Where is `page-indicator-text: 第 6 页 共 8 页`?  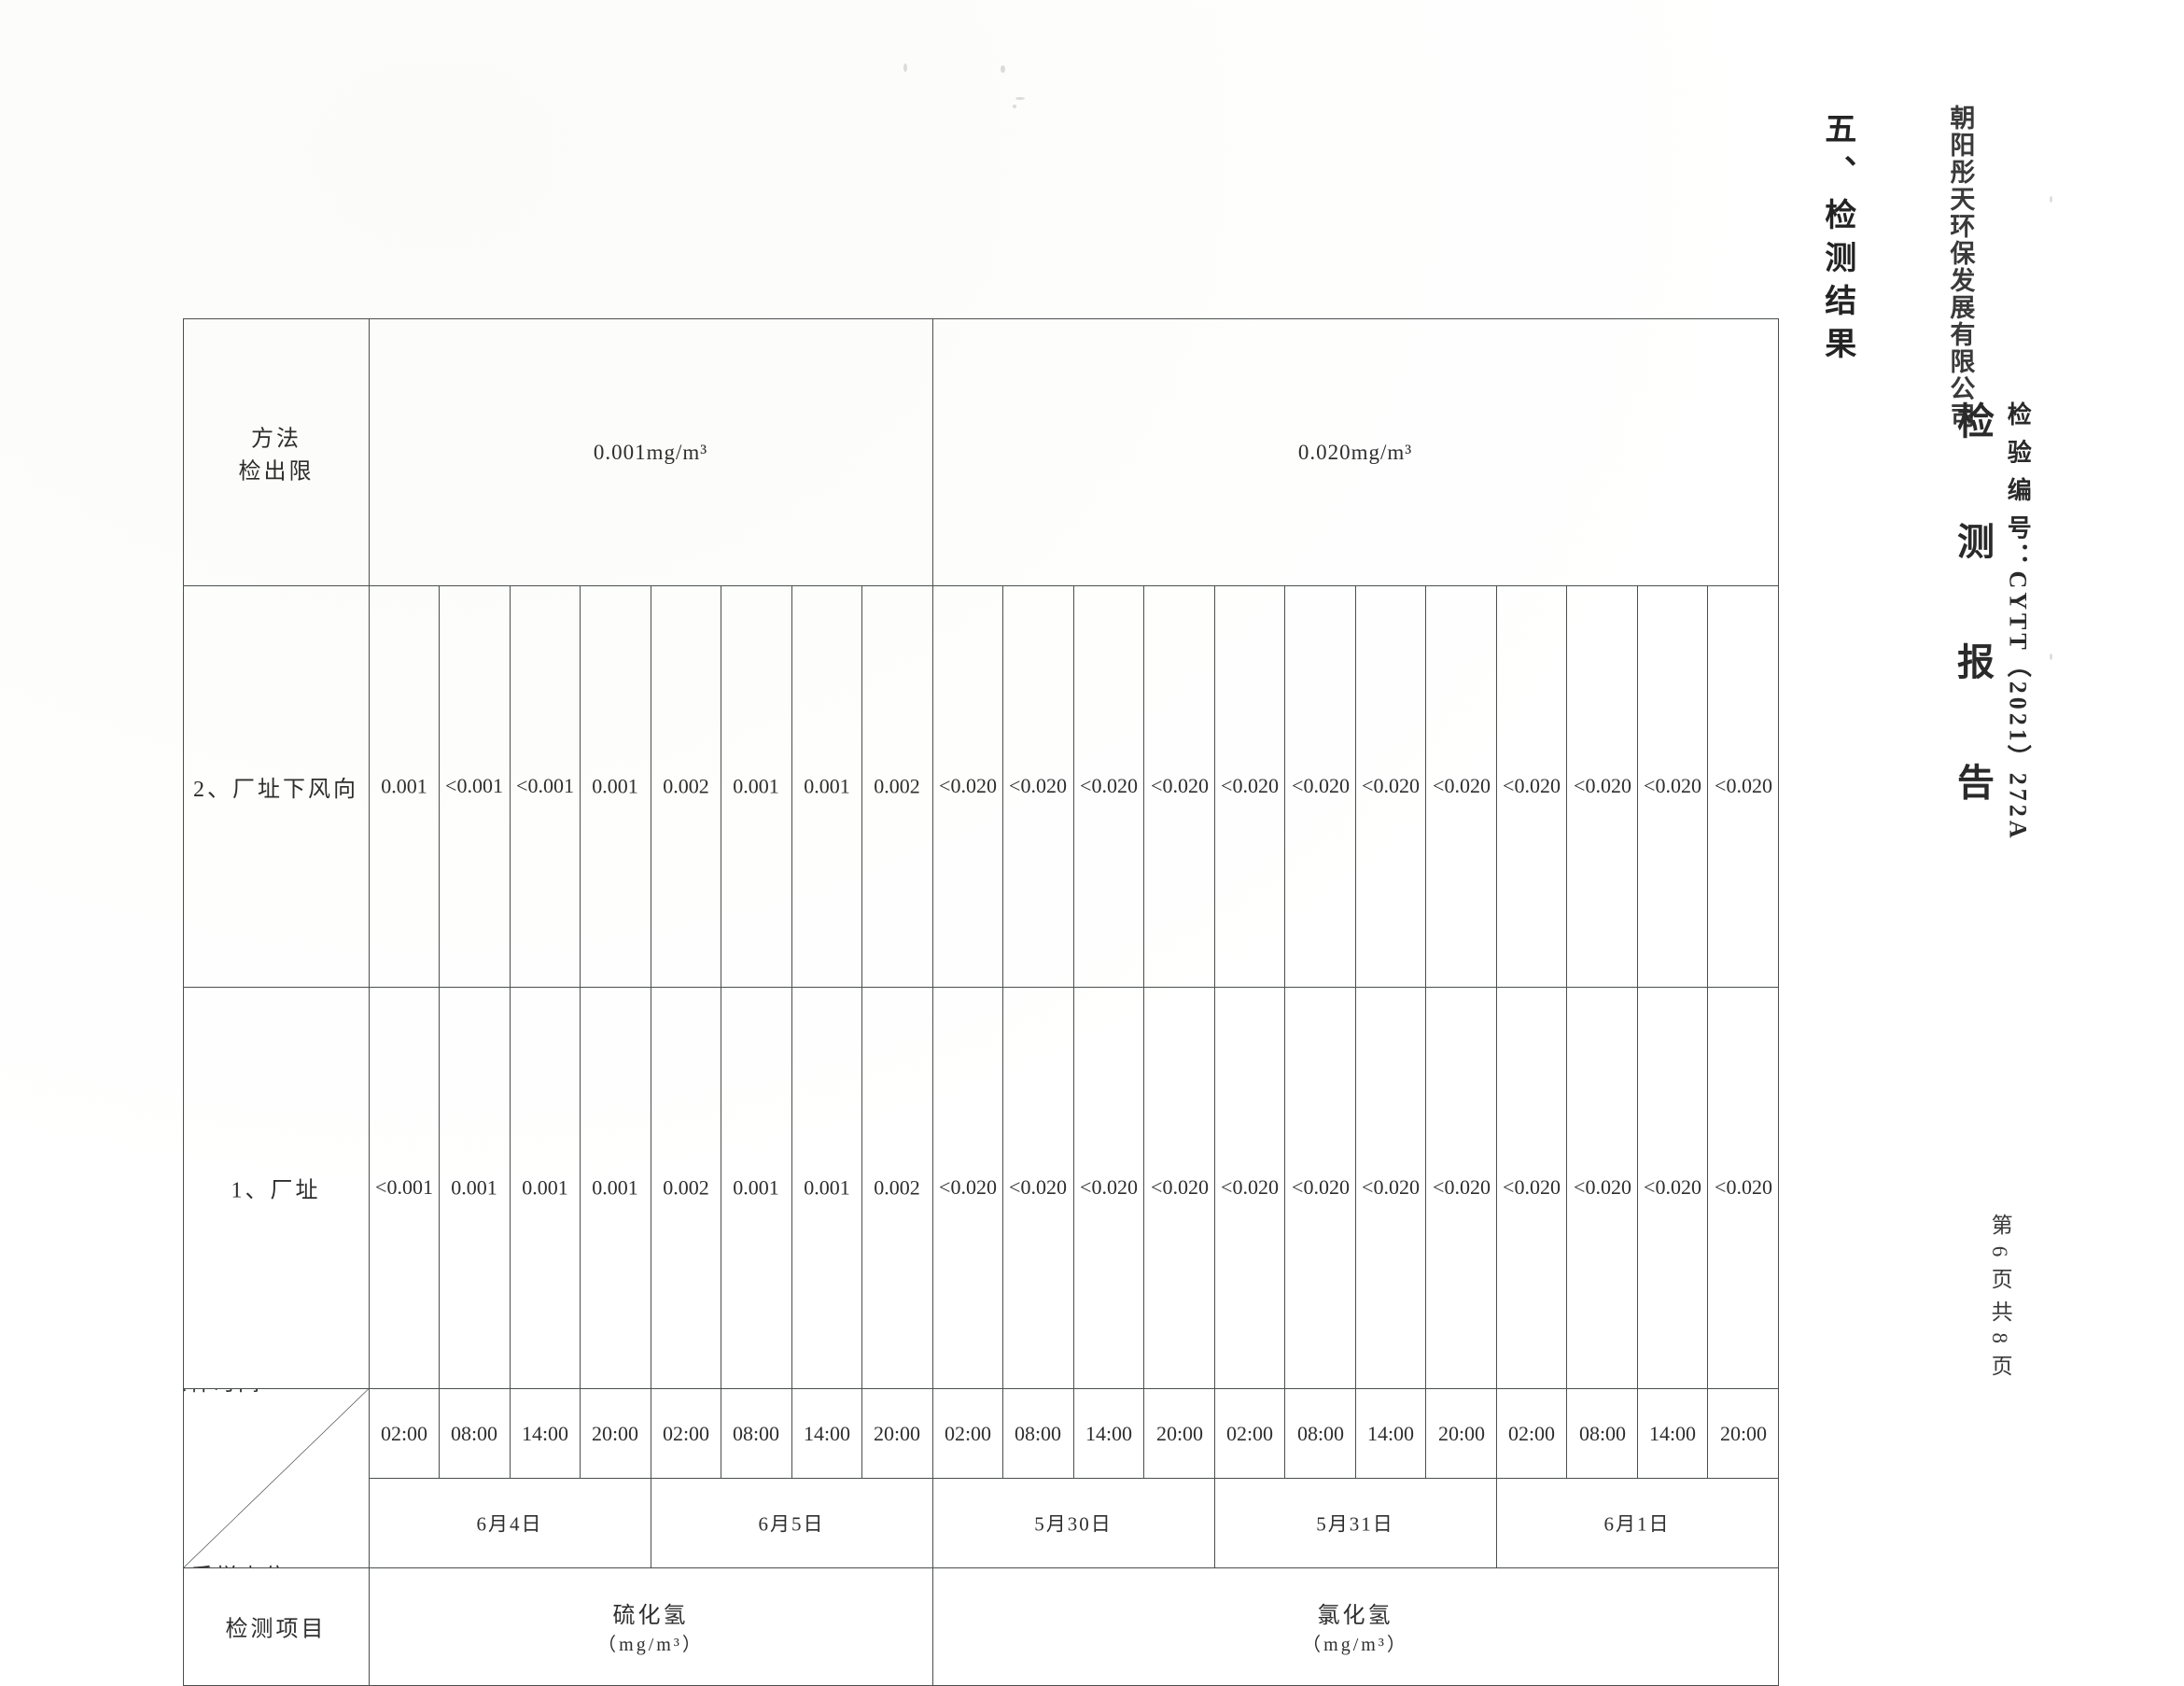 page-indicator-text: 第 6 页 共 8 页 is located at coordinates (2000, 1296).